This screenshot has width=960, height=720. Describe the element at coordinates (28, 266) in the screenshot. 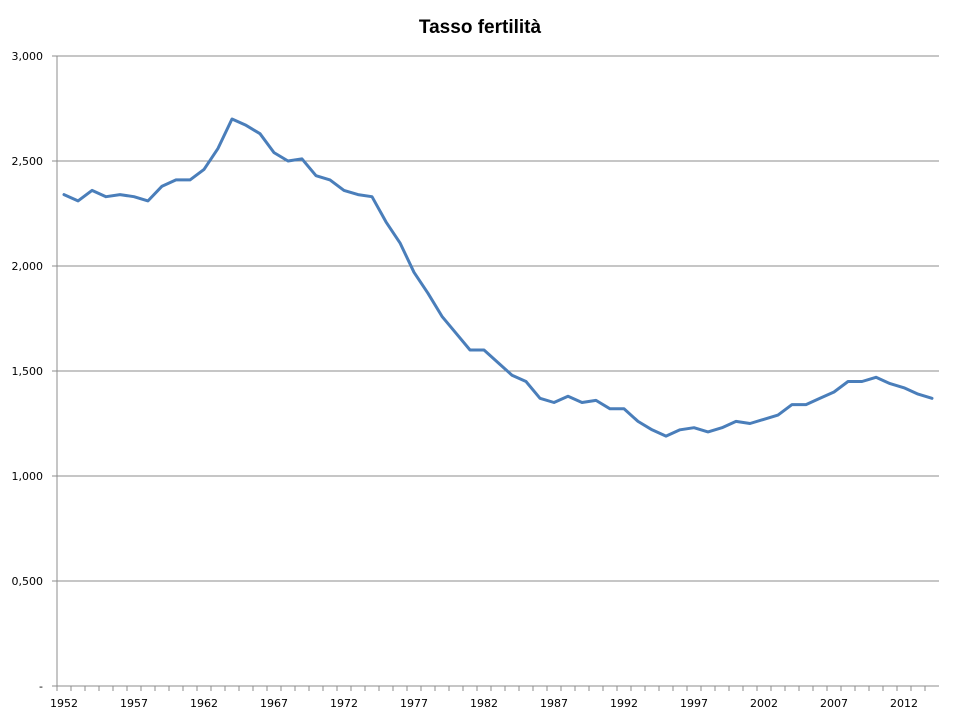

I see `y-tick-label: 2,000` at that location.